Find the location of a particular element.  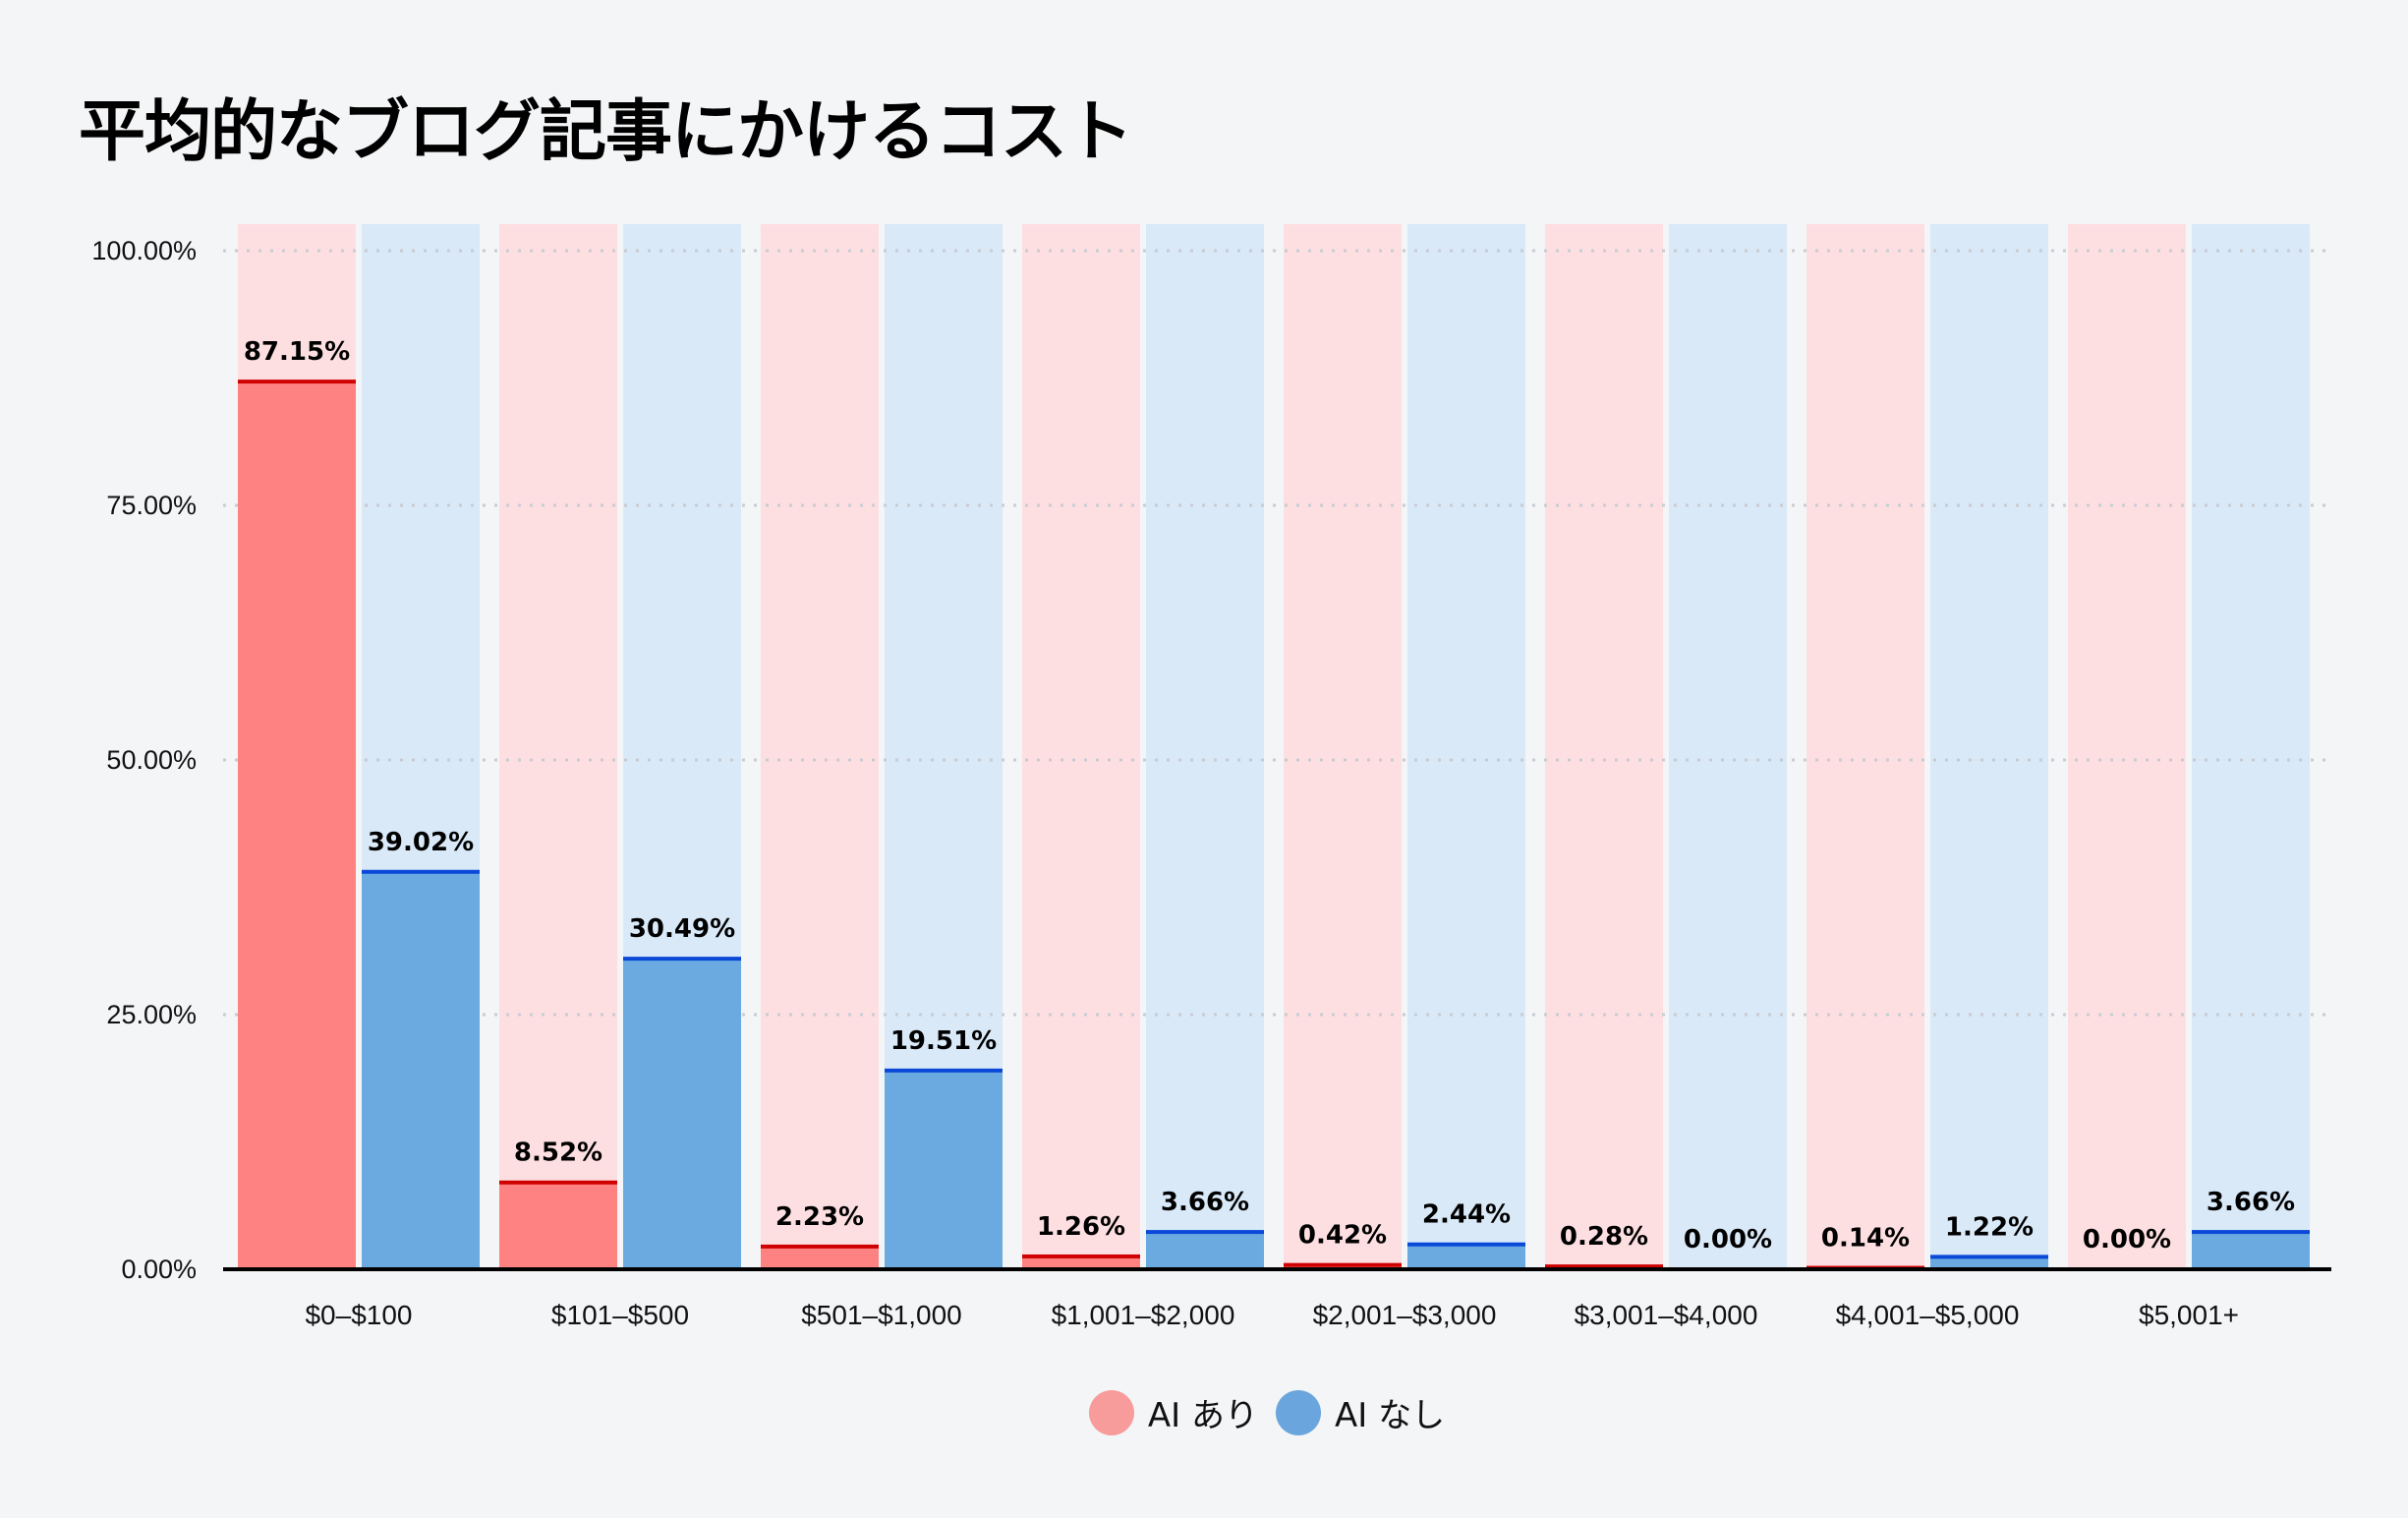

legend-swatch-ai-yes is located at coordinates (1111, 1412).